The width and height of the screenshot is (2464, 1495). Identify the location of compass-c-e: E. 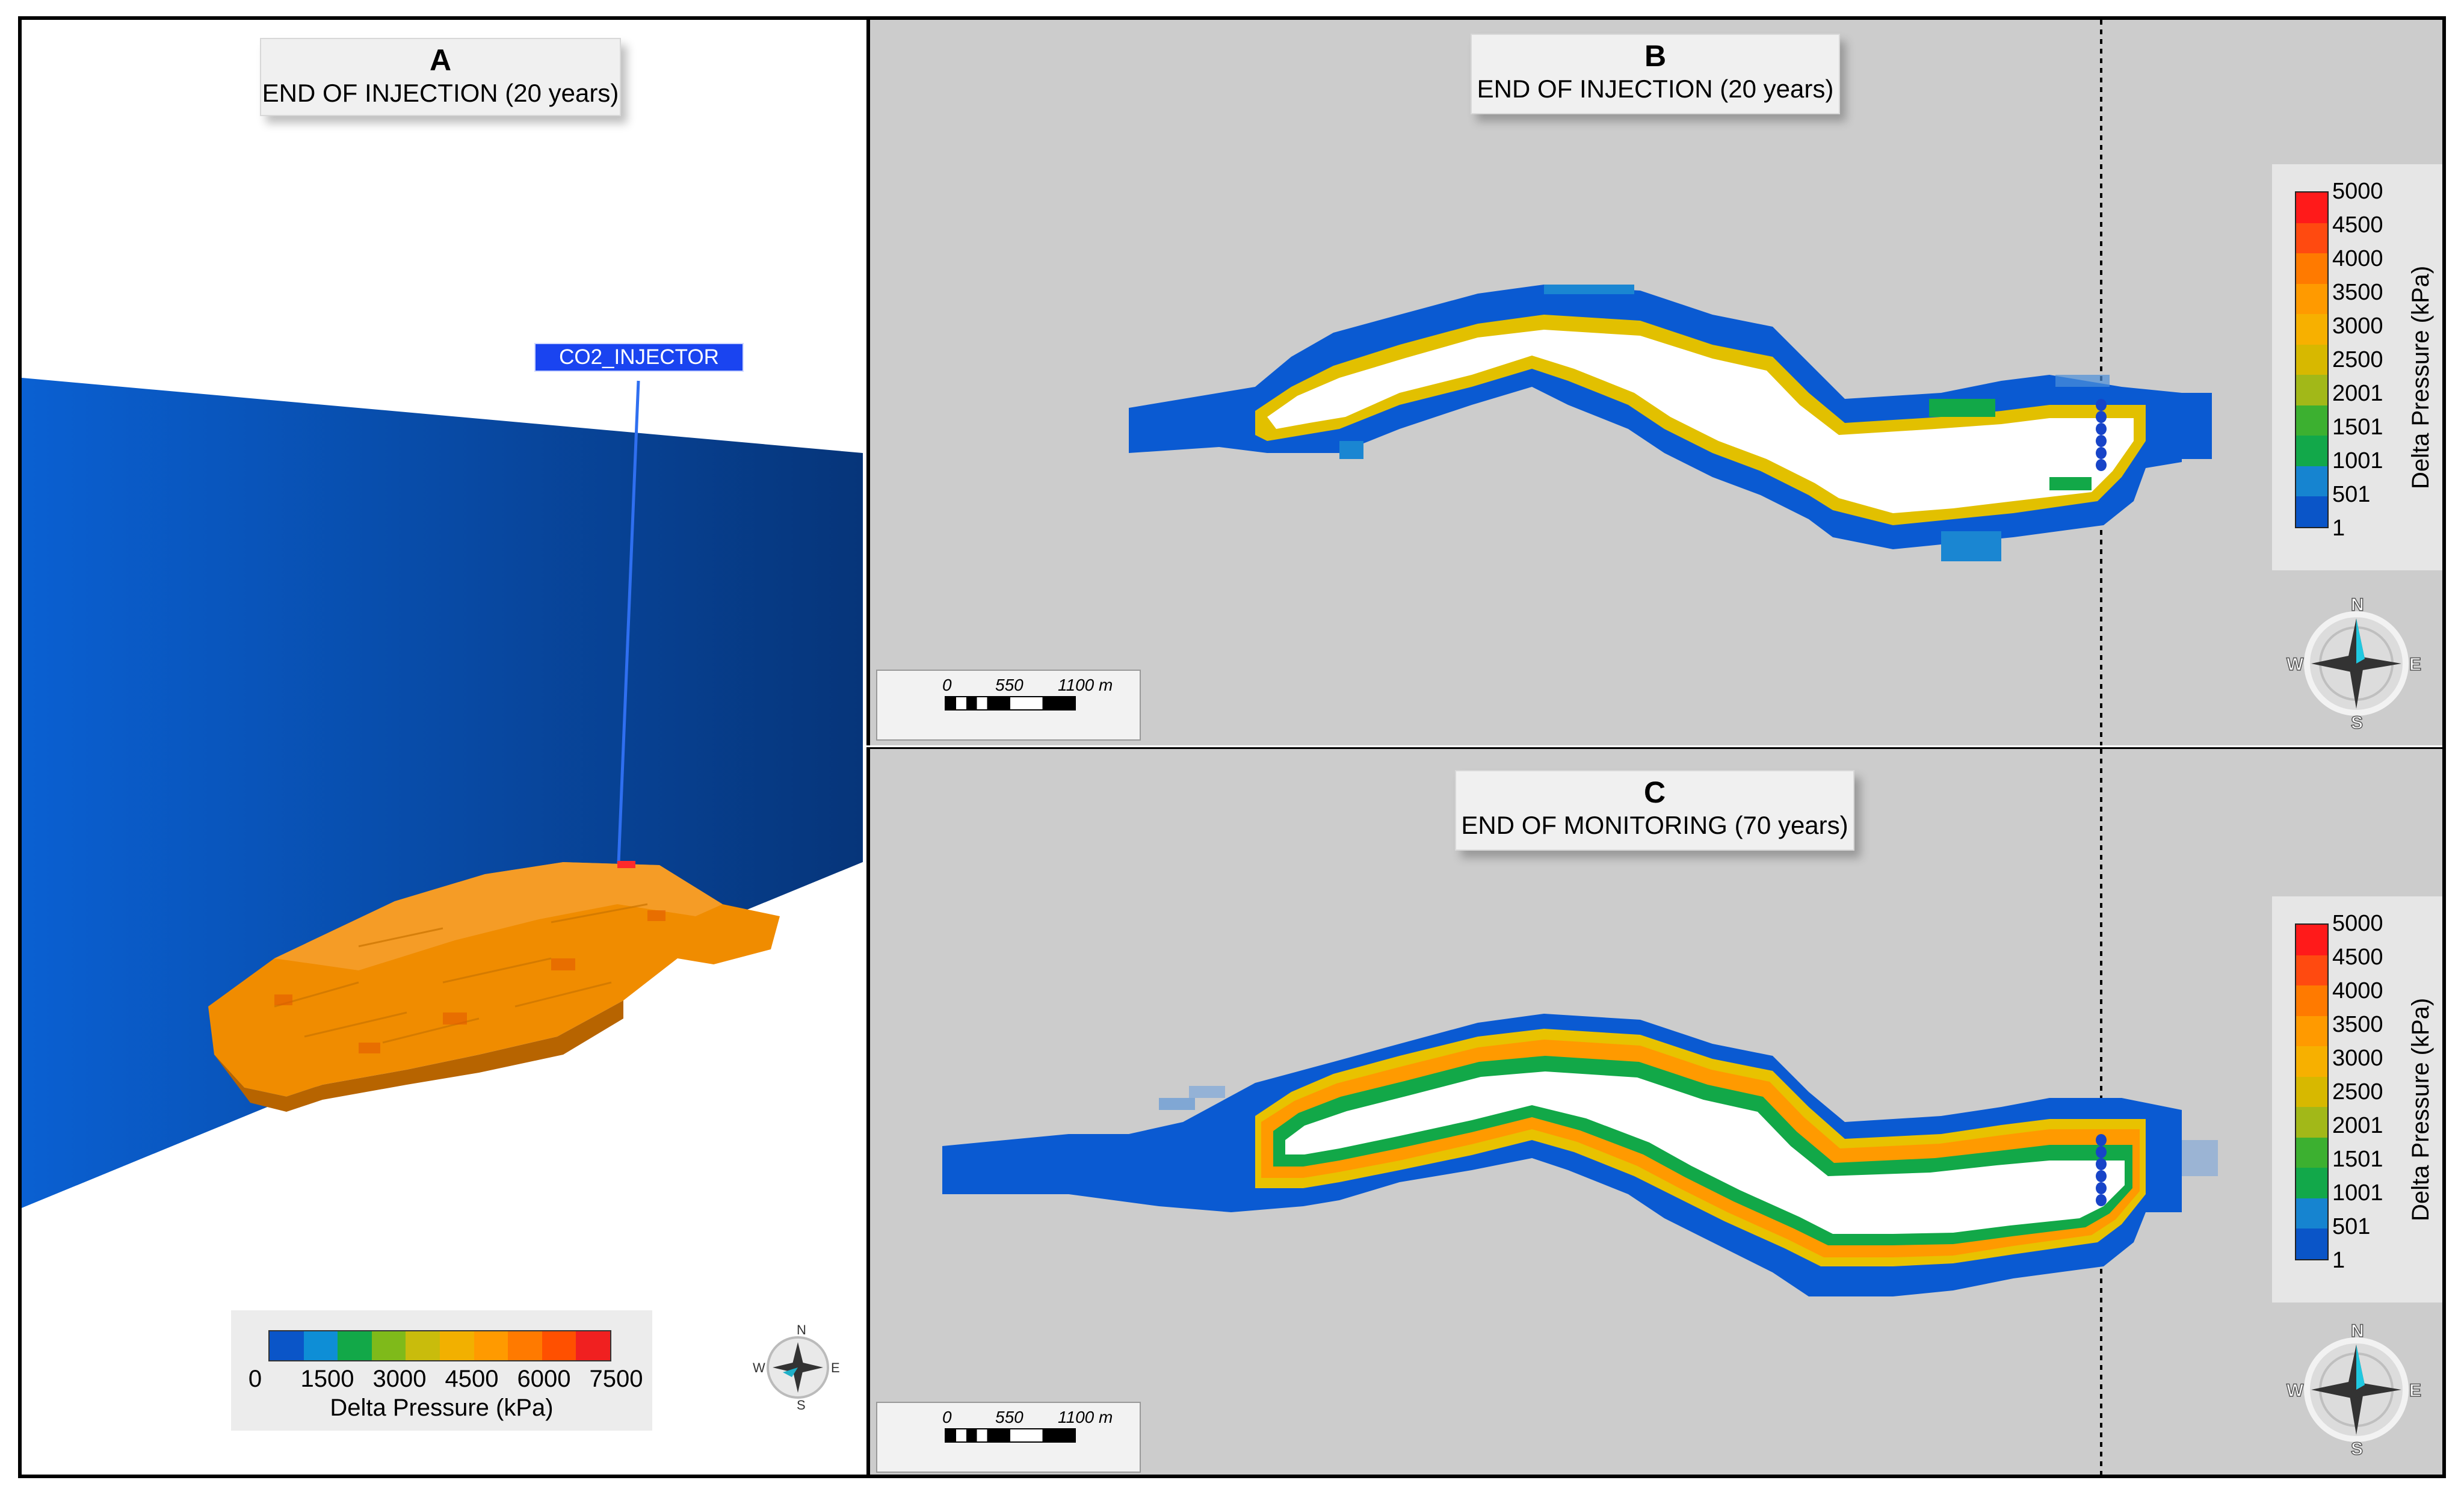
(2415, 1391).